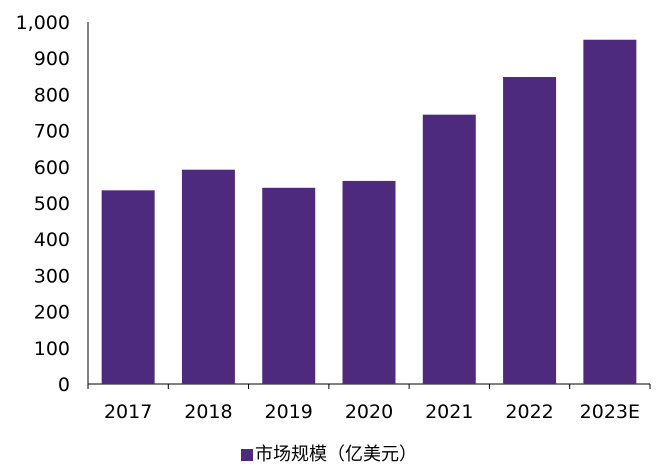 The height and width of the screenshot is (470, 658). I want to click on y-tick-label: 500, so click(52, 204).